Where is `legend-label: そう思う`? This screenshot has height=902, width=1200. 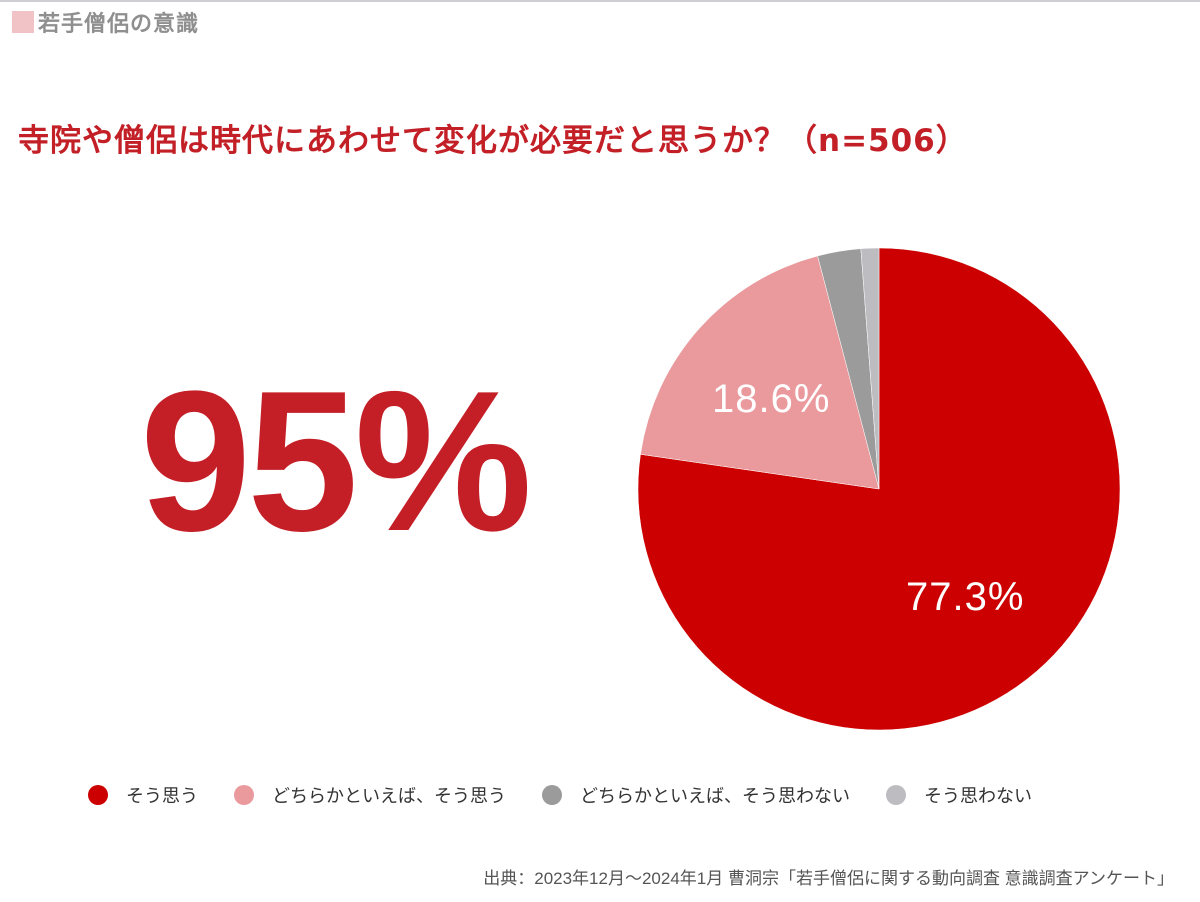
legend-label: そう思う is located at coordinates (162, 796).